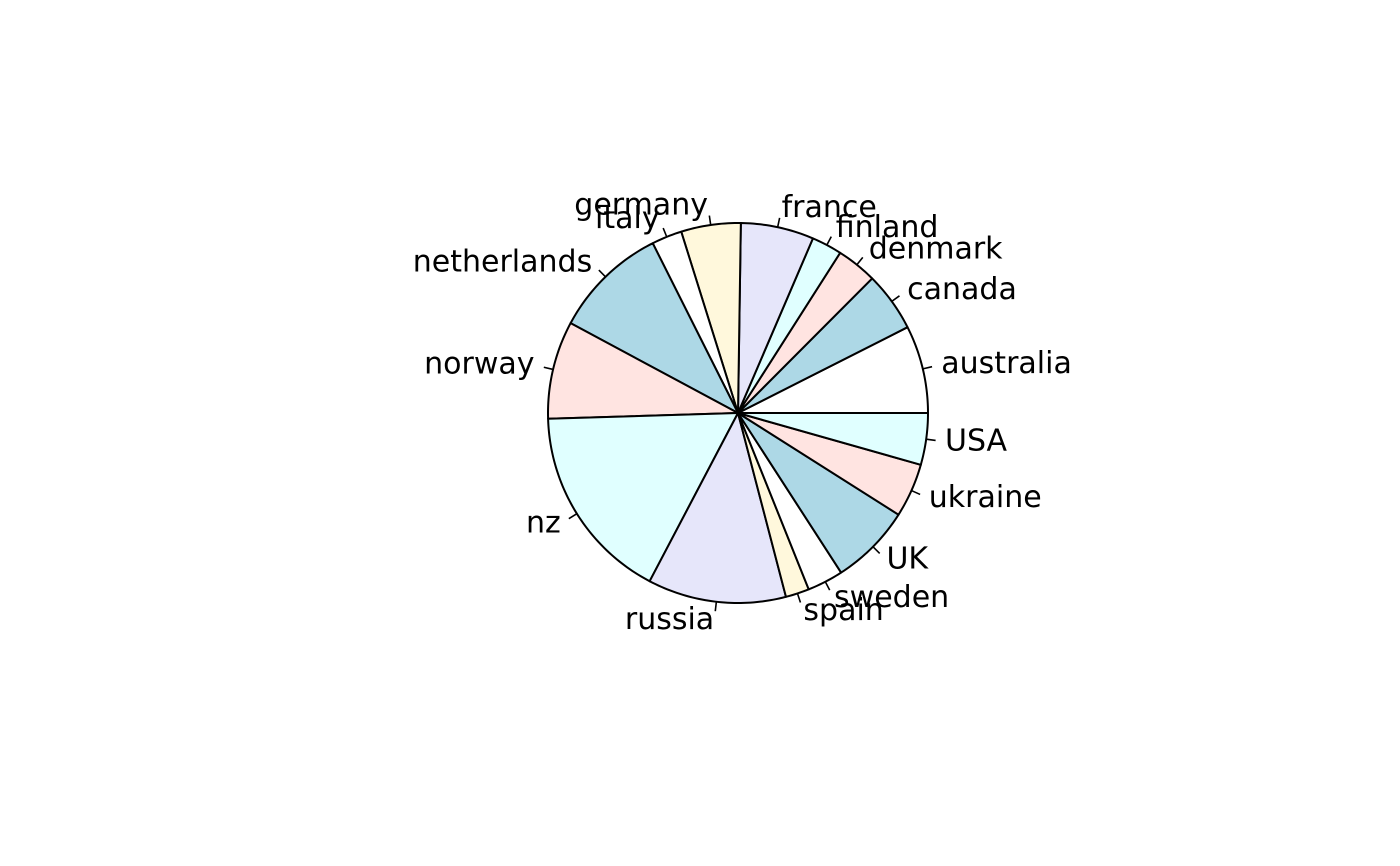 Image resolution: width=1400 pixels, height=866 pixels. What do you see at coordinates (711, 318) in the screenshot?
I see `slice-germany` at bounding box center [711, 318].